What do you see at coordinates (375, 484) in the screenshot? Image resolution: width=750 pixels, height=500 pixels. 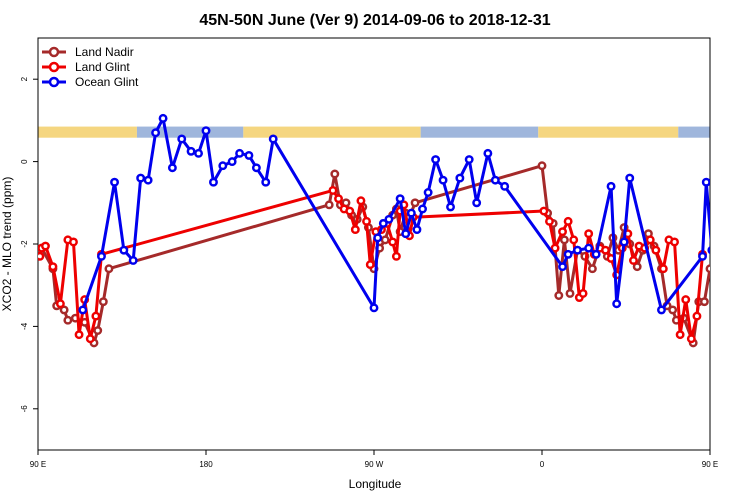 I see `x-axis-label: Longitude` at bounding box center [375, 484].